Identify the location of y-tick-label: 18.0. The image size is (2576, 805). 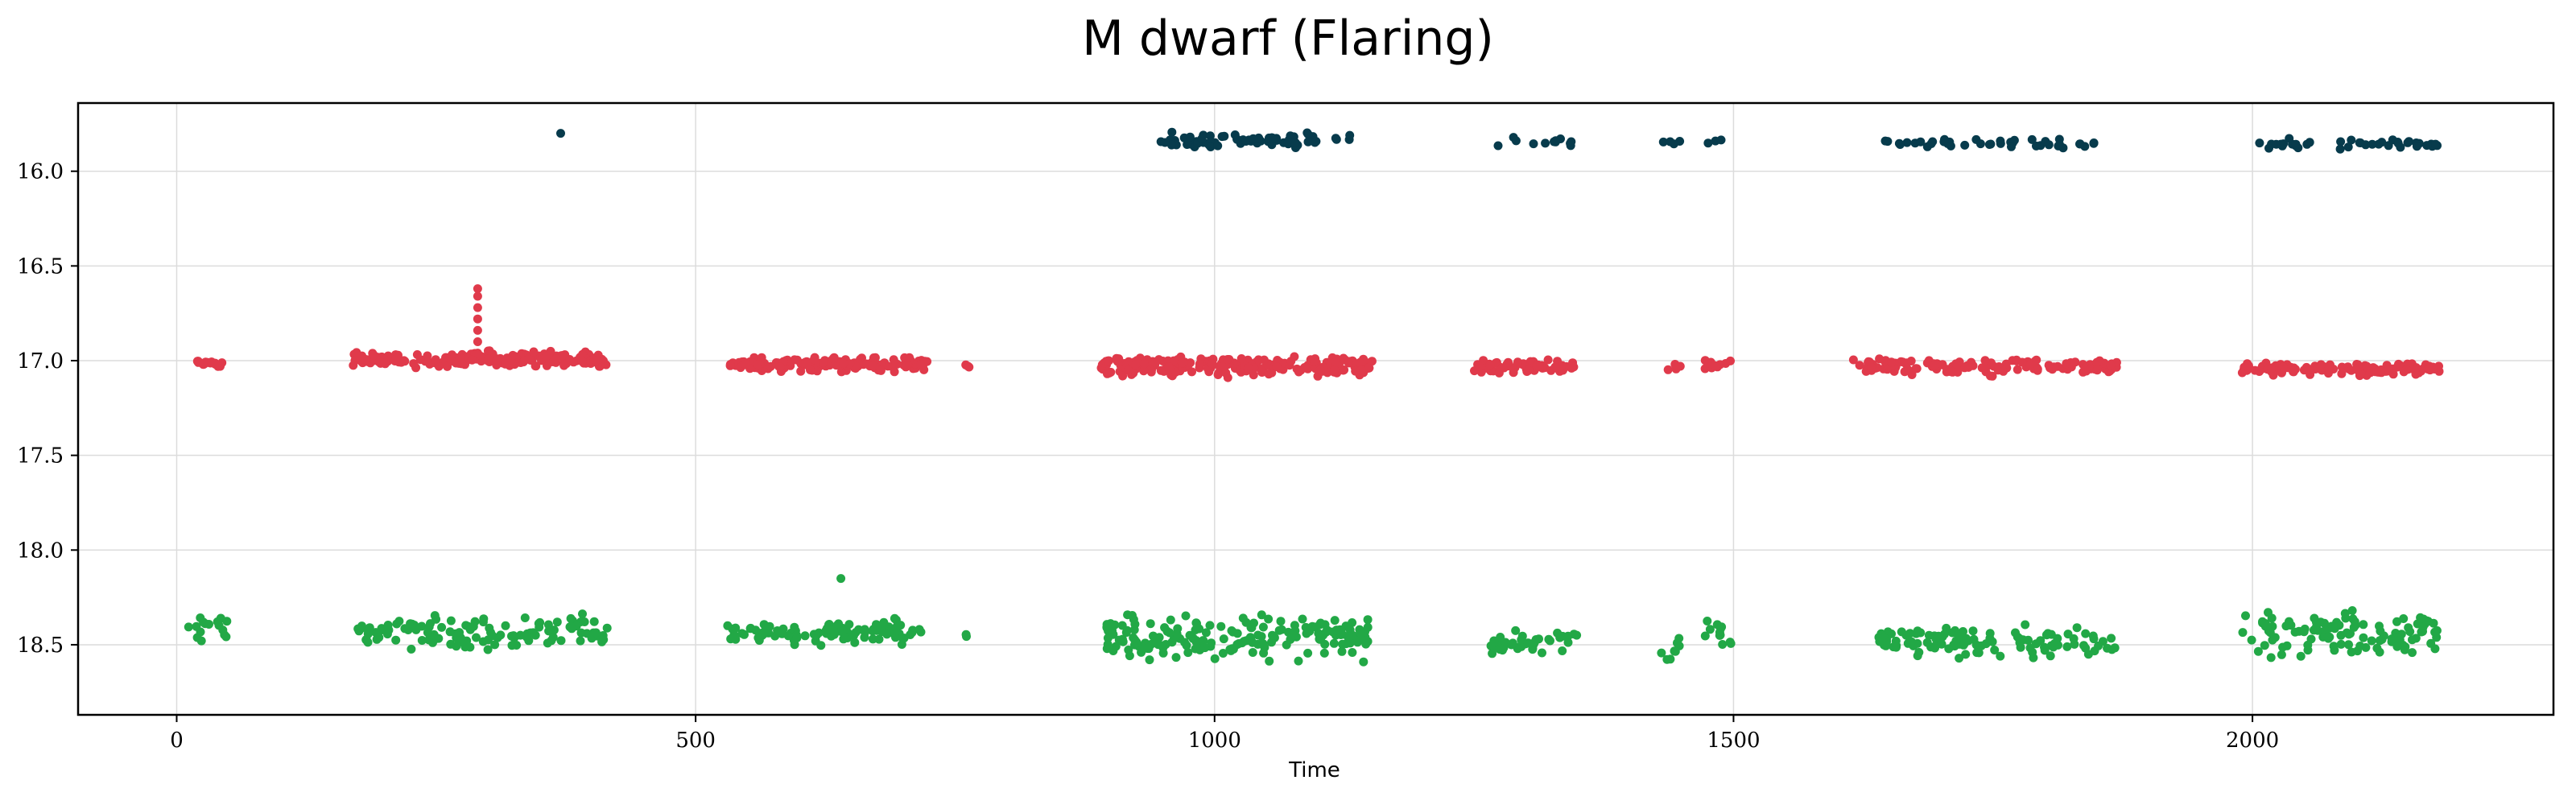
(40, 551).